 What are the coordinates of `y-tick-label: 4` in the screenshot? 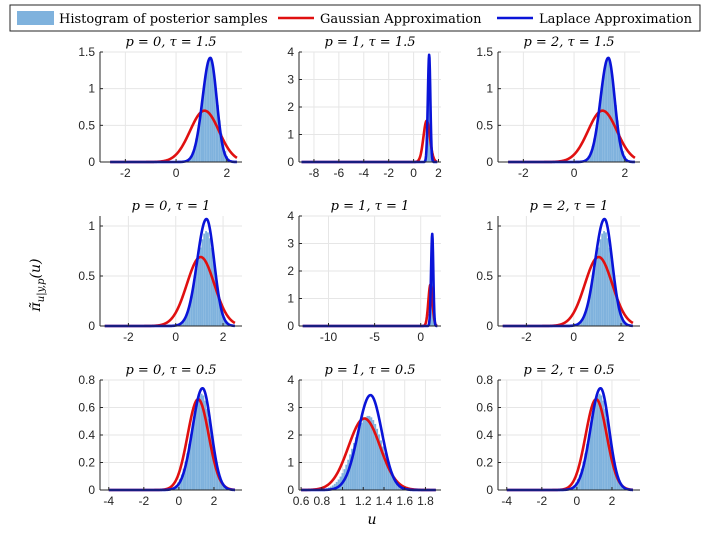 It's located at (290, 380).